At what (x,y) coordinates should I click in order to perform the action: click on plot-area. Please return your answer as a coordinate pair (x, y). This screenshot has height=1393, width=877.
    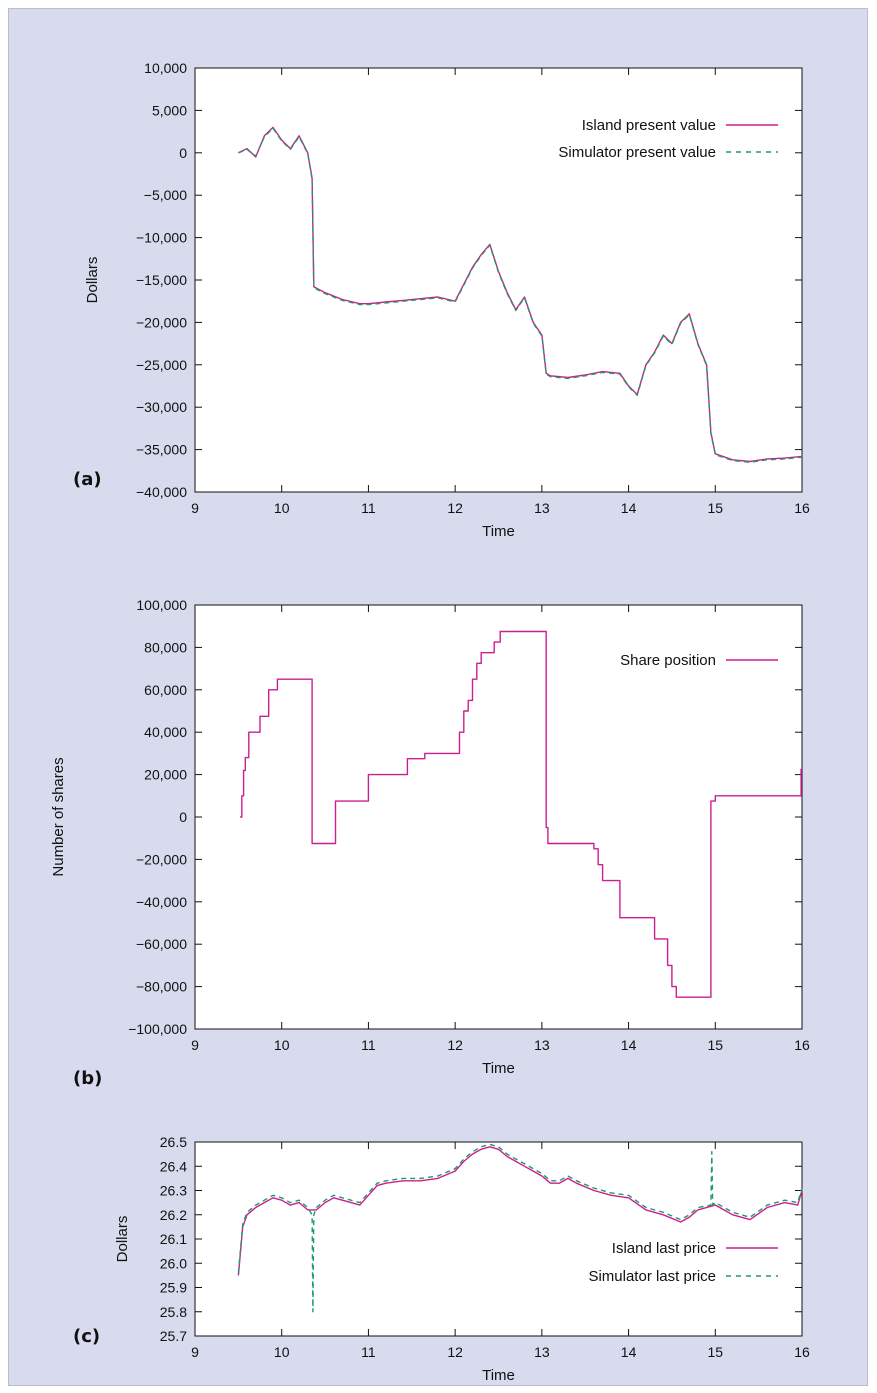
    Looking at the image, I should click on (498, 1239).